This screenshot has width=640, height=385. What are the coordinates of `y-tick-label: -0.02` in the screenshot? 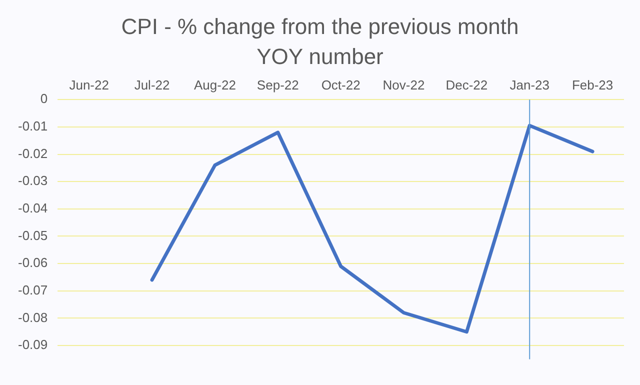 It's located at (33, 153).